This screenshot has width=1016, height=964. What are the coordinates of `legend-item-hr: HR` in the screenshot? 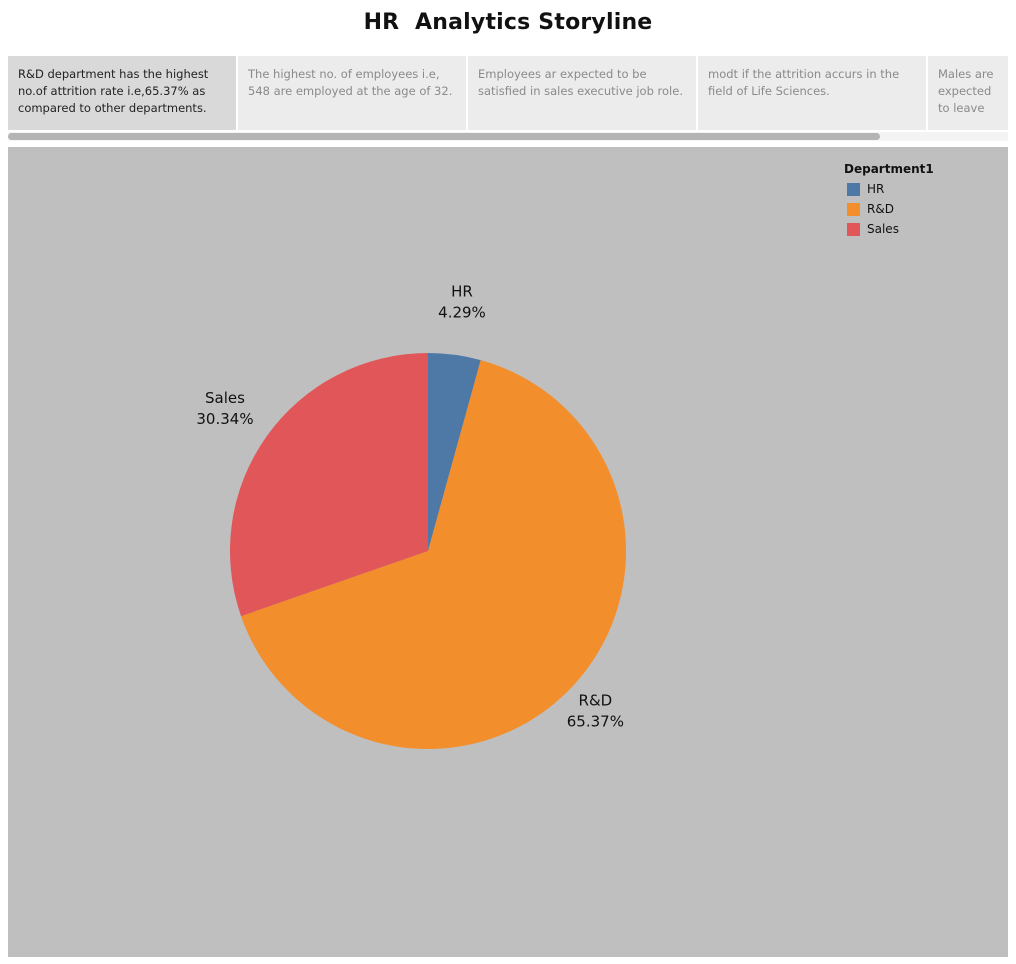 It's located at (889, 189).